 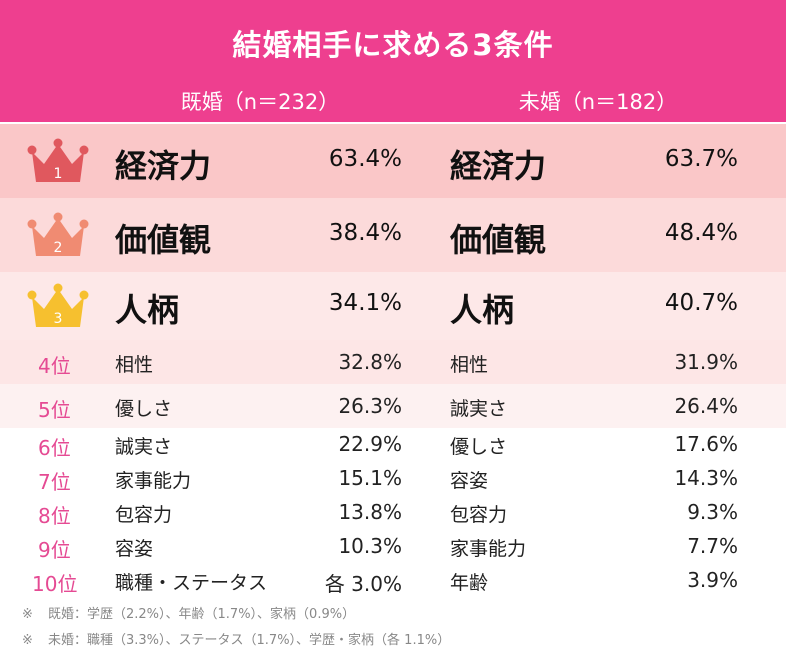 I want to click on married-percent: 15.1%, so click(x=370, y=478).